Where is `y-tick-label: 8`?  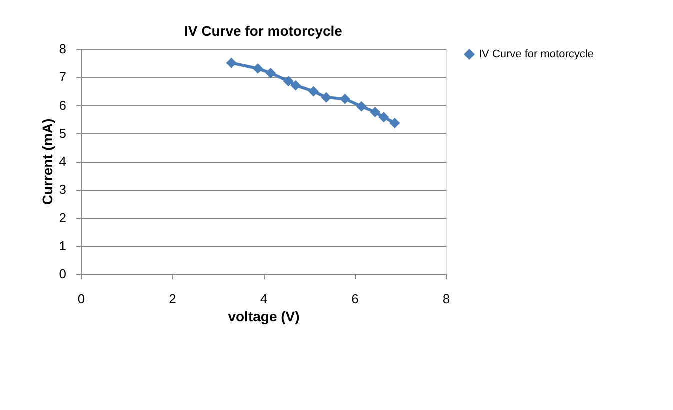 y-tick-label: 8 is located at coordinates (62, 49).